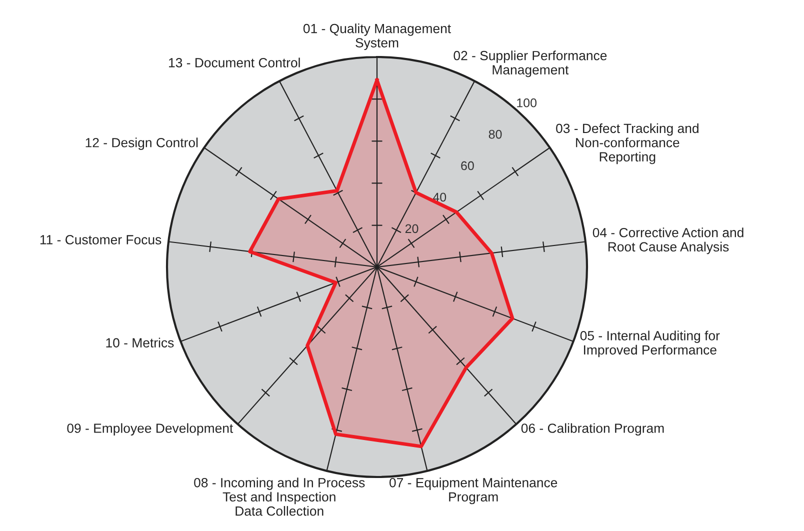 This screenshot has height=531, width=804. I want to click on spoke-label: 10 - Metrics, so click(140, 343).